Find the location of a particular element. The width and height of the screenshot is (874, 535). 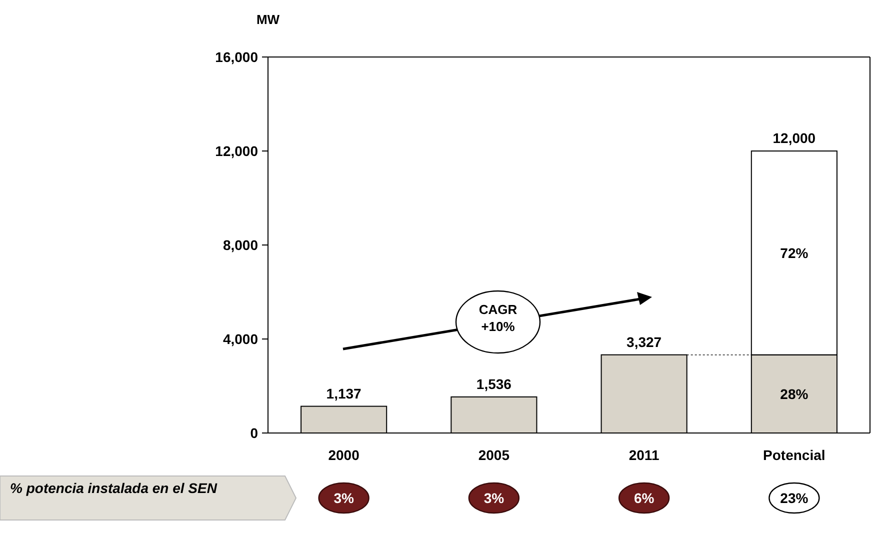

y-tick-label: 16,000 is located at coordinates (236, 57).